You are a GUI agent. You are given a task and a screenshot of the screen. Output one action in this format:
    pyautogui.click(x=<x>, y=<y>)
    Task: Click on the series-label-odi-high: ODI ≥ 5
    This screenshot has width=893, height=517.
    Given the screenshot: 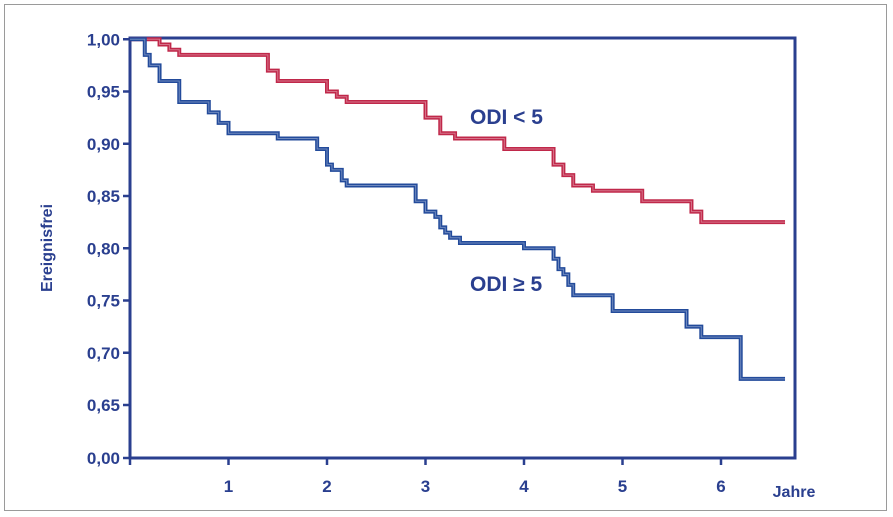 What is the action you would take?
    pyautogui.click(x=506, y=284)
    